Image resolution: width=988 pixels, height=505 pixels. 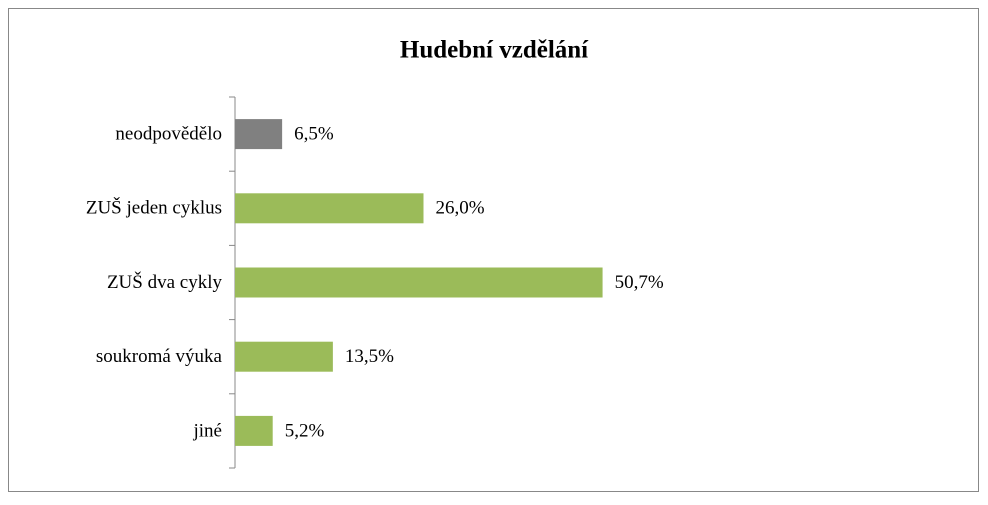 What do you see at coordinates (168, 133) in the screenshot?
I see `category-label: neodpovědělo` at bounding box center [168, 133].